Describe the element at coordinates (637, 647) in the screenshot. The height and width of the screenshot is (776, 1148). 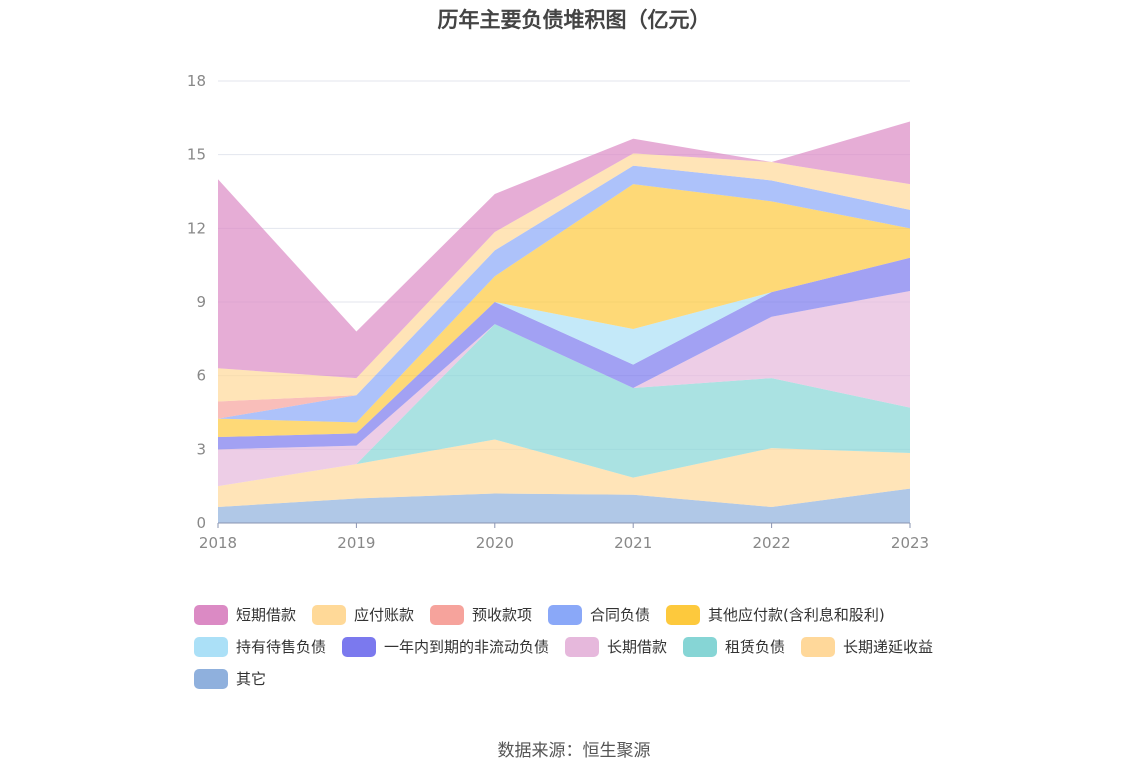
I see `legend-label: 长期借款` at that location.